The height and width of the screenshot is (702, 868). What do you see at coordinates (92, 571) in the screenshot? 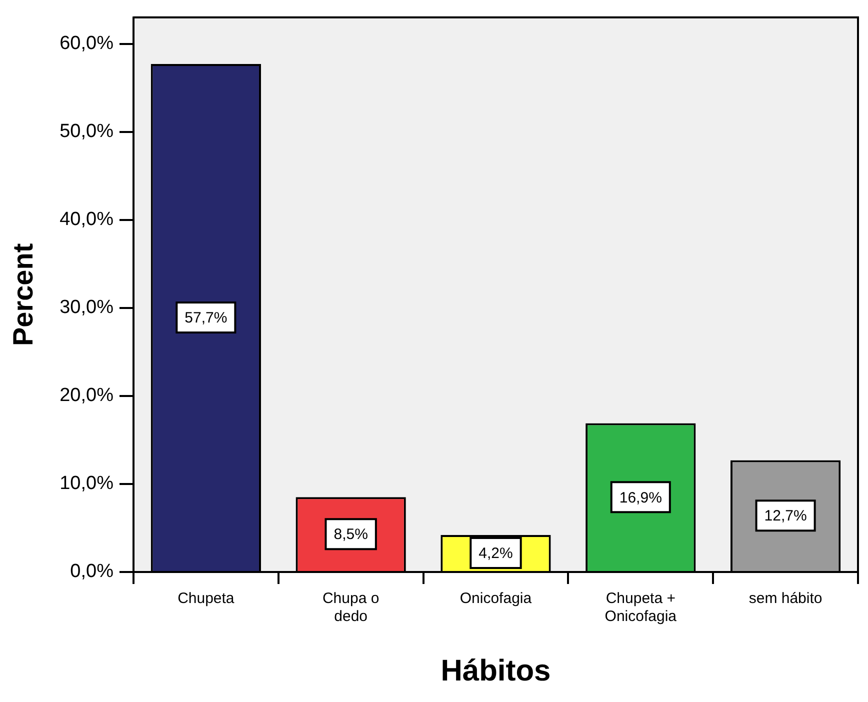
I see `y-tick-label: 0,0%` at bounding box center [92, 571].